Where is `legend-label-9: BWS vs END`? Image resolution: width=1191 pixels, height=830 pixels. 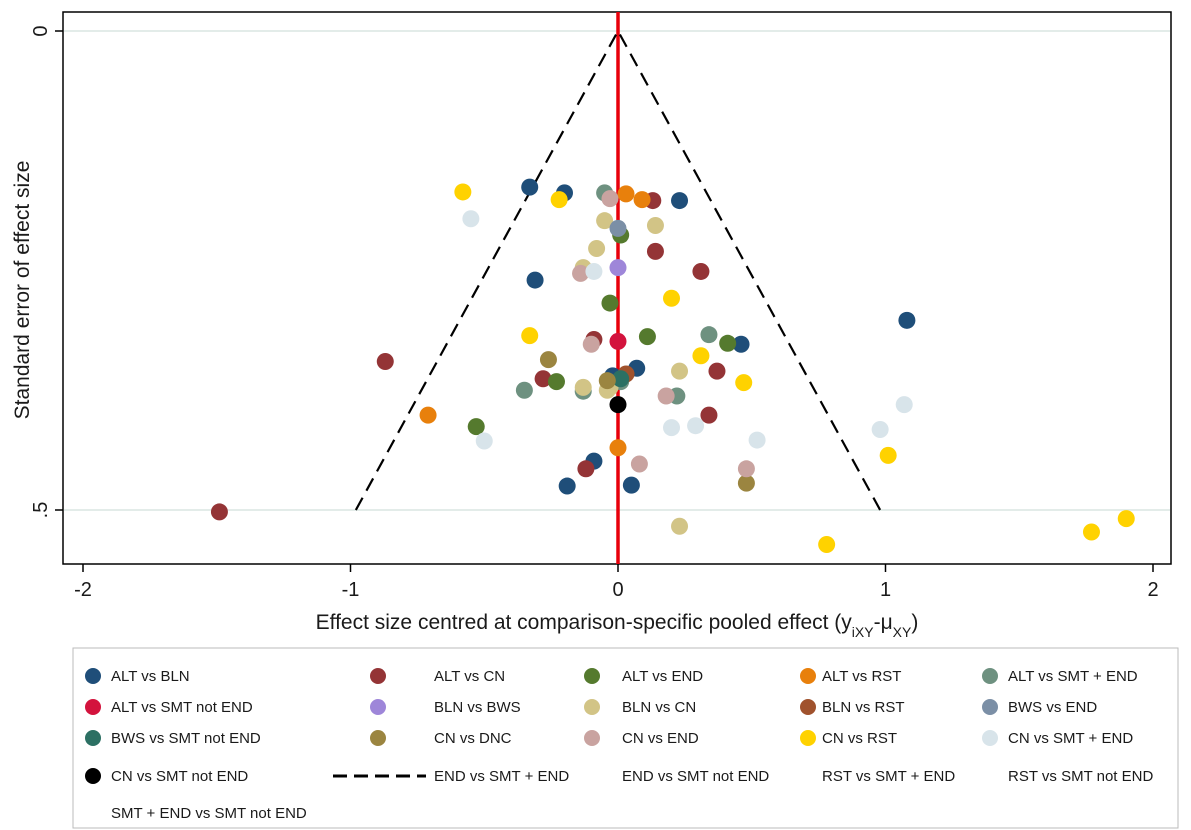 legend-label-9: BWS vs END is located at coordinates (1052, 707).